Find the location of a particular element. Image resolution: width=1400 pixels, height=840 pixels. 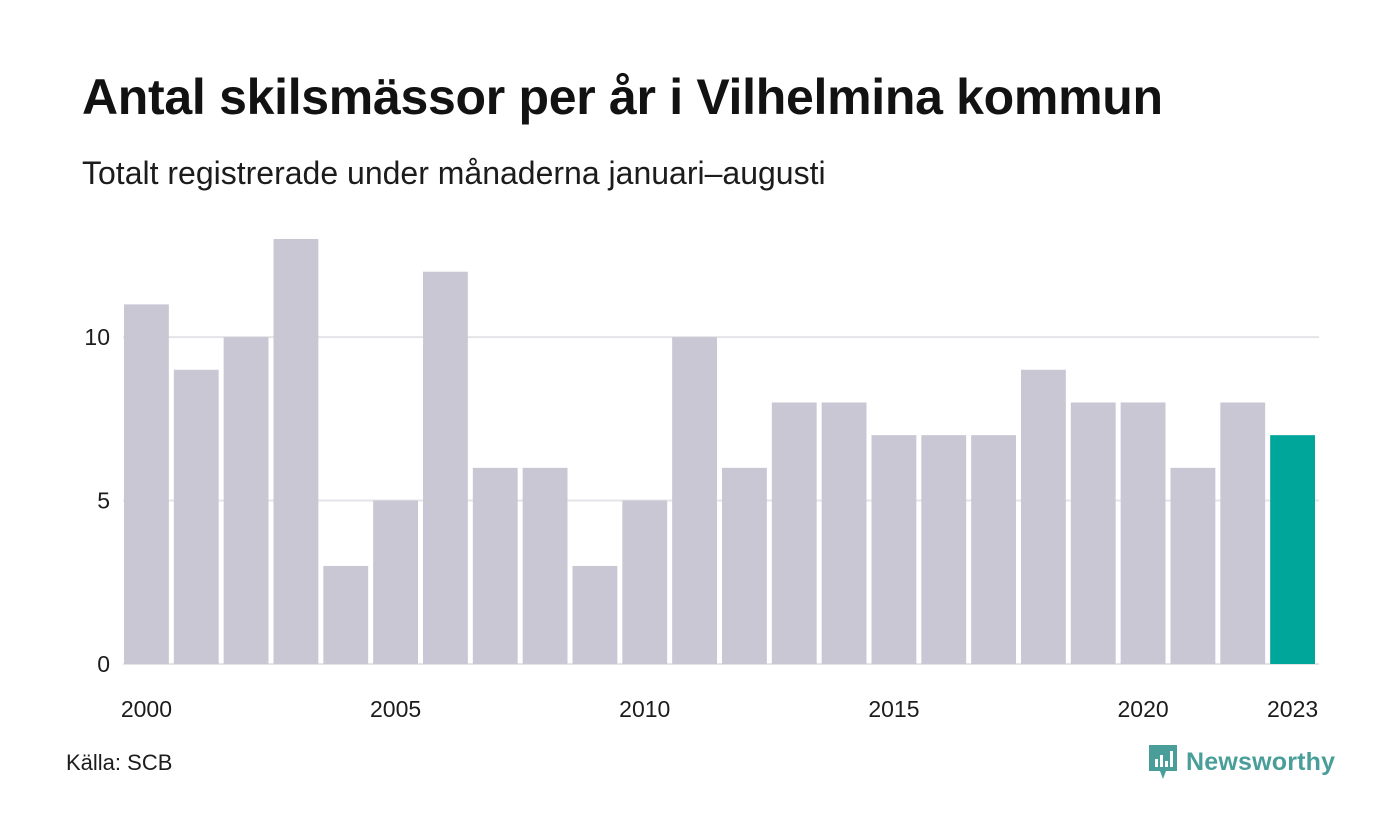

y-tick-label: 5 is located at coordinates (103, 501).